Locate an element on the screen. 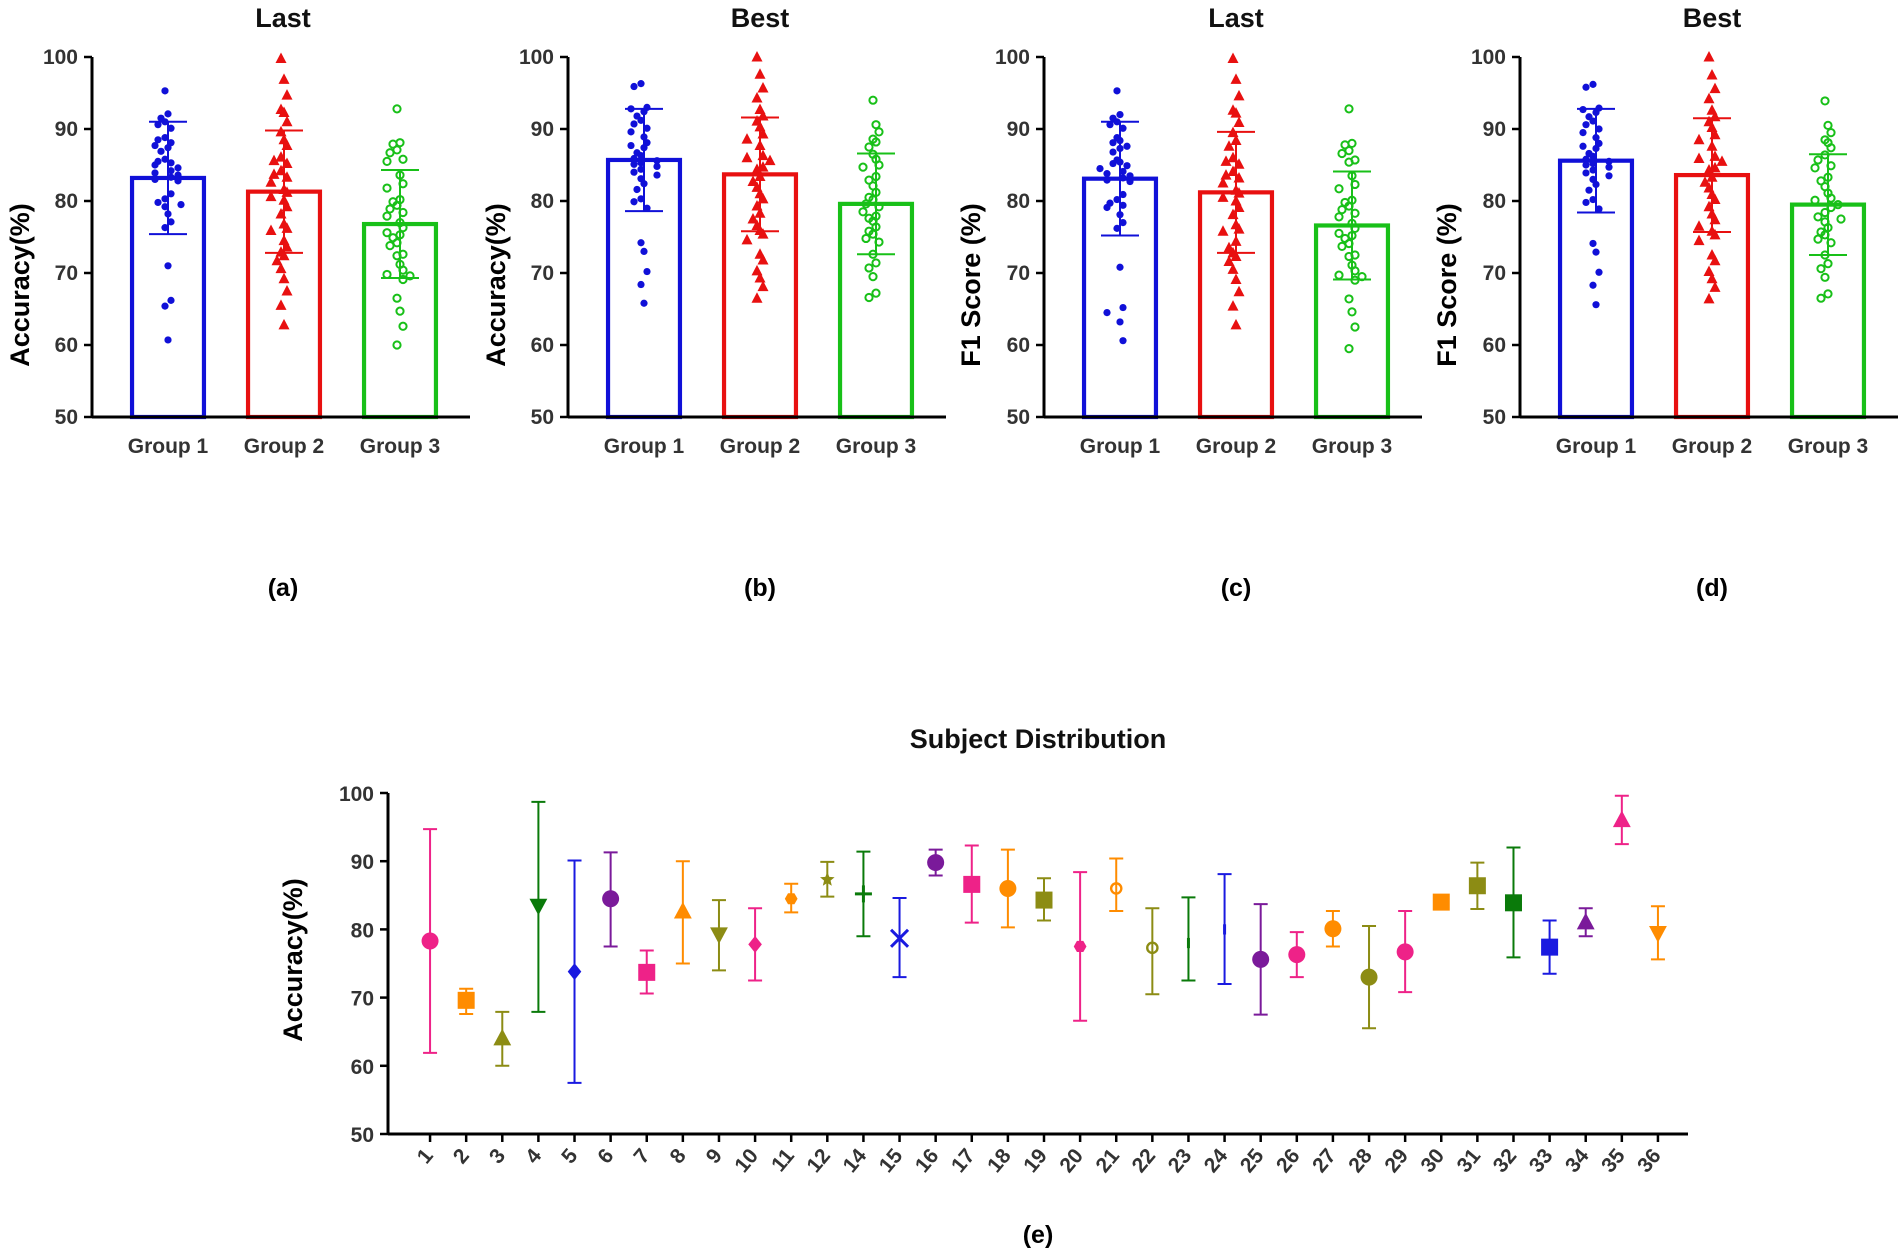 The height and width of the screenshot is (1253, 1902). panel-d-y-axis-label: F1 Score (%) is located at coordinates (1447, 285).